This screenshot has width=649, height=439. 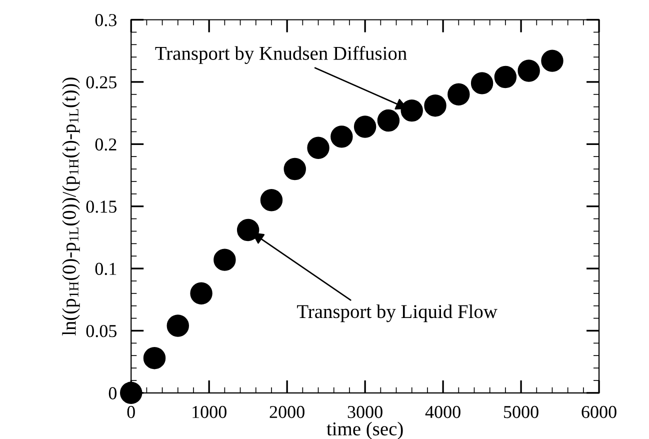 I want to click on x-tick-label: 2000, so click(x=287, y=412).